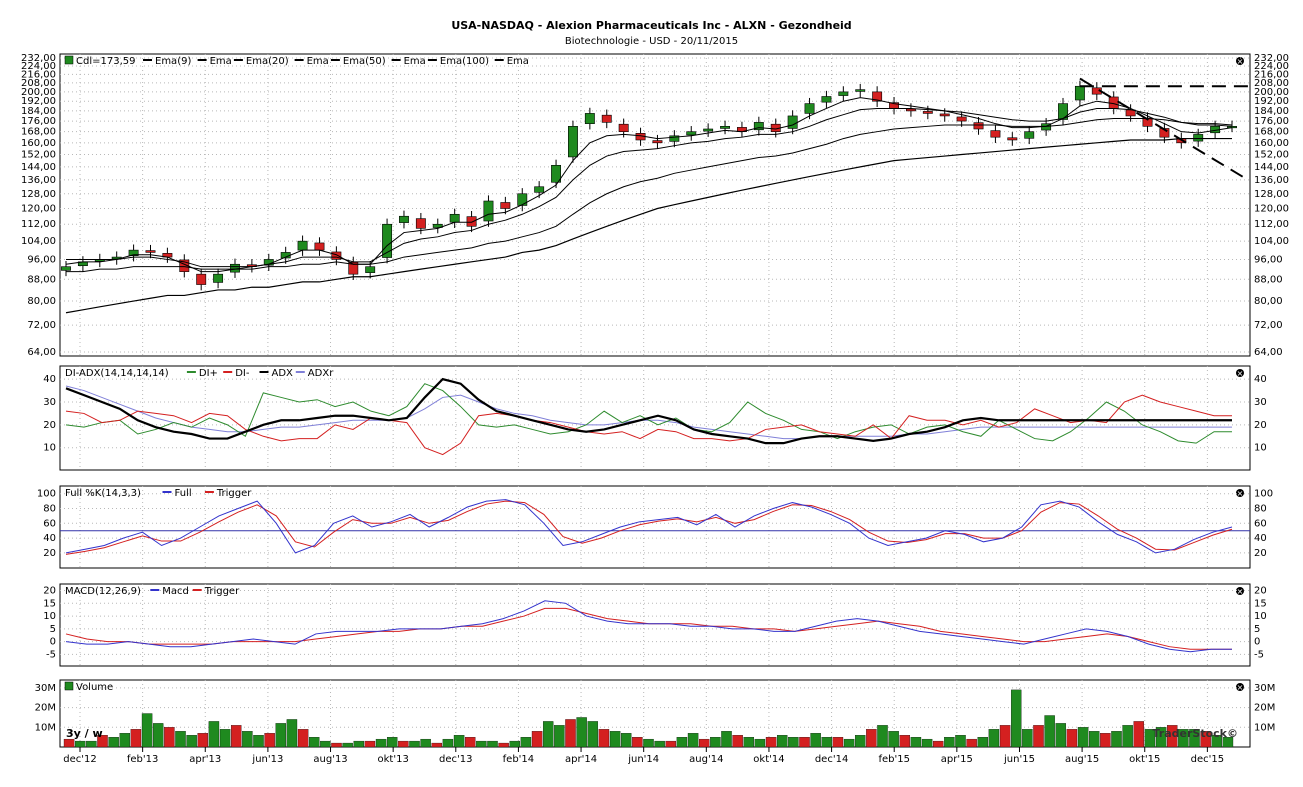 Image resolution: width=1303 pixels, height=787 pixels. What do you see at coordinates (51, 654) in the screenshot?
I see `macd-tick-left: -5` at bounding box center [51, 654].